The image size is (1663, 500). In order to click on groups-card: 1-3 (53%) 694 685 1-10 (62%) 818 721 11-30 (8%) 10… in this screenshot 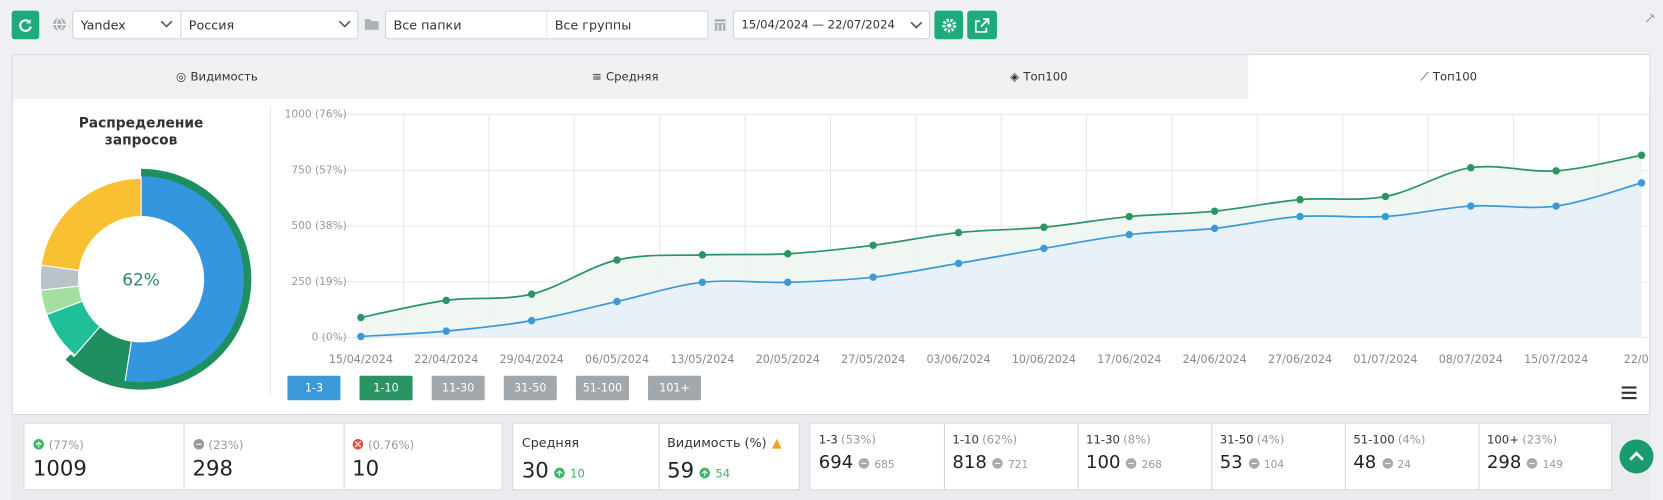, I will do `click(1211, 456)`.